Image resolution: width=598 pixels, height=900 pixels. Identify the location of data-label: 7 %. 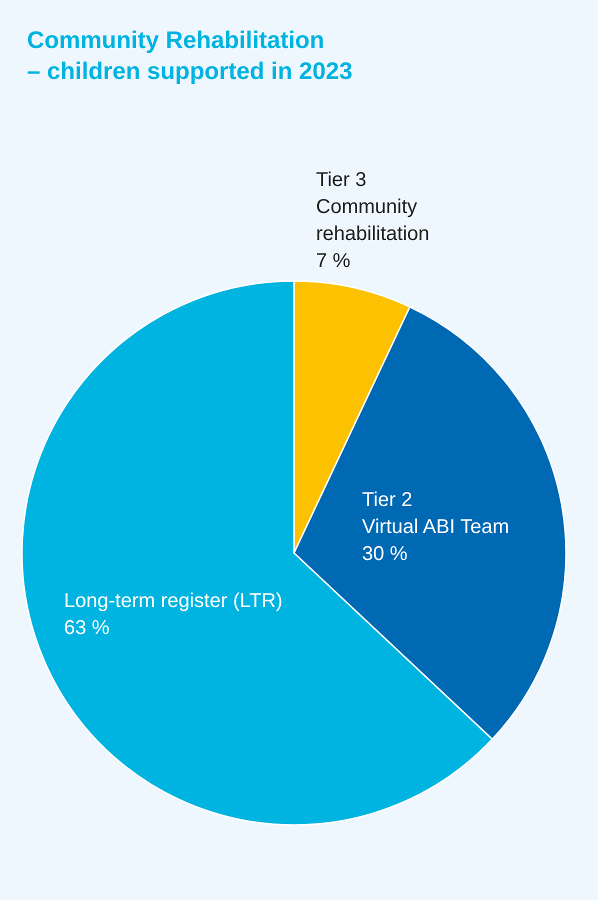
(333, 261).